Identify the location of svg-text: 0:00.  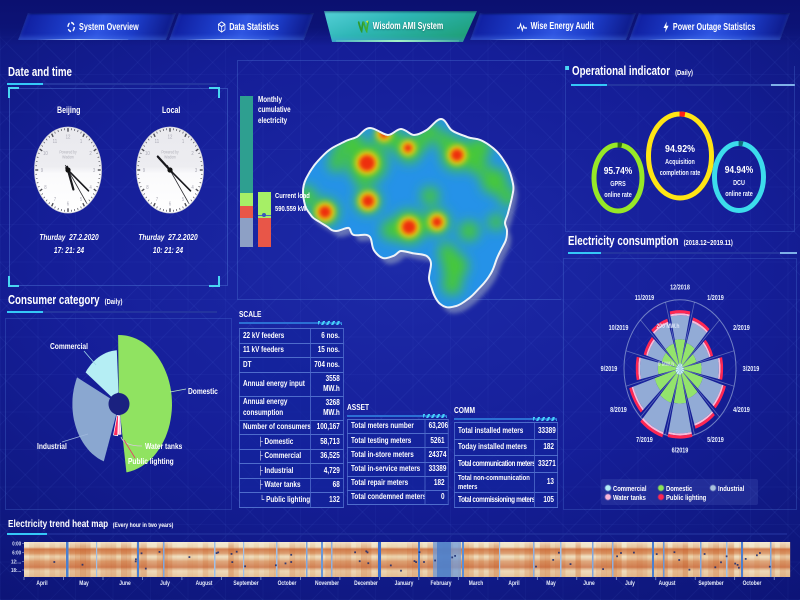
(16, 544).